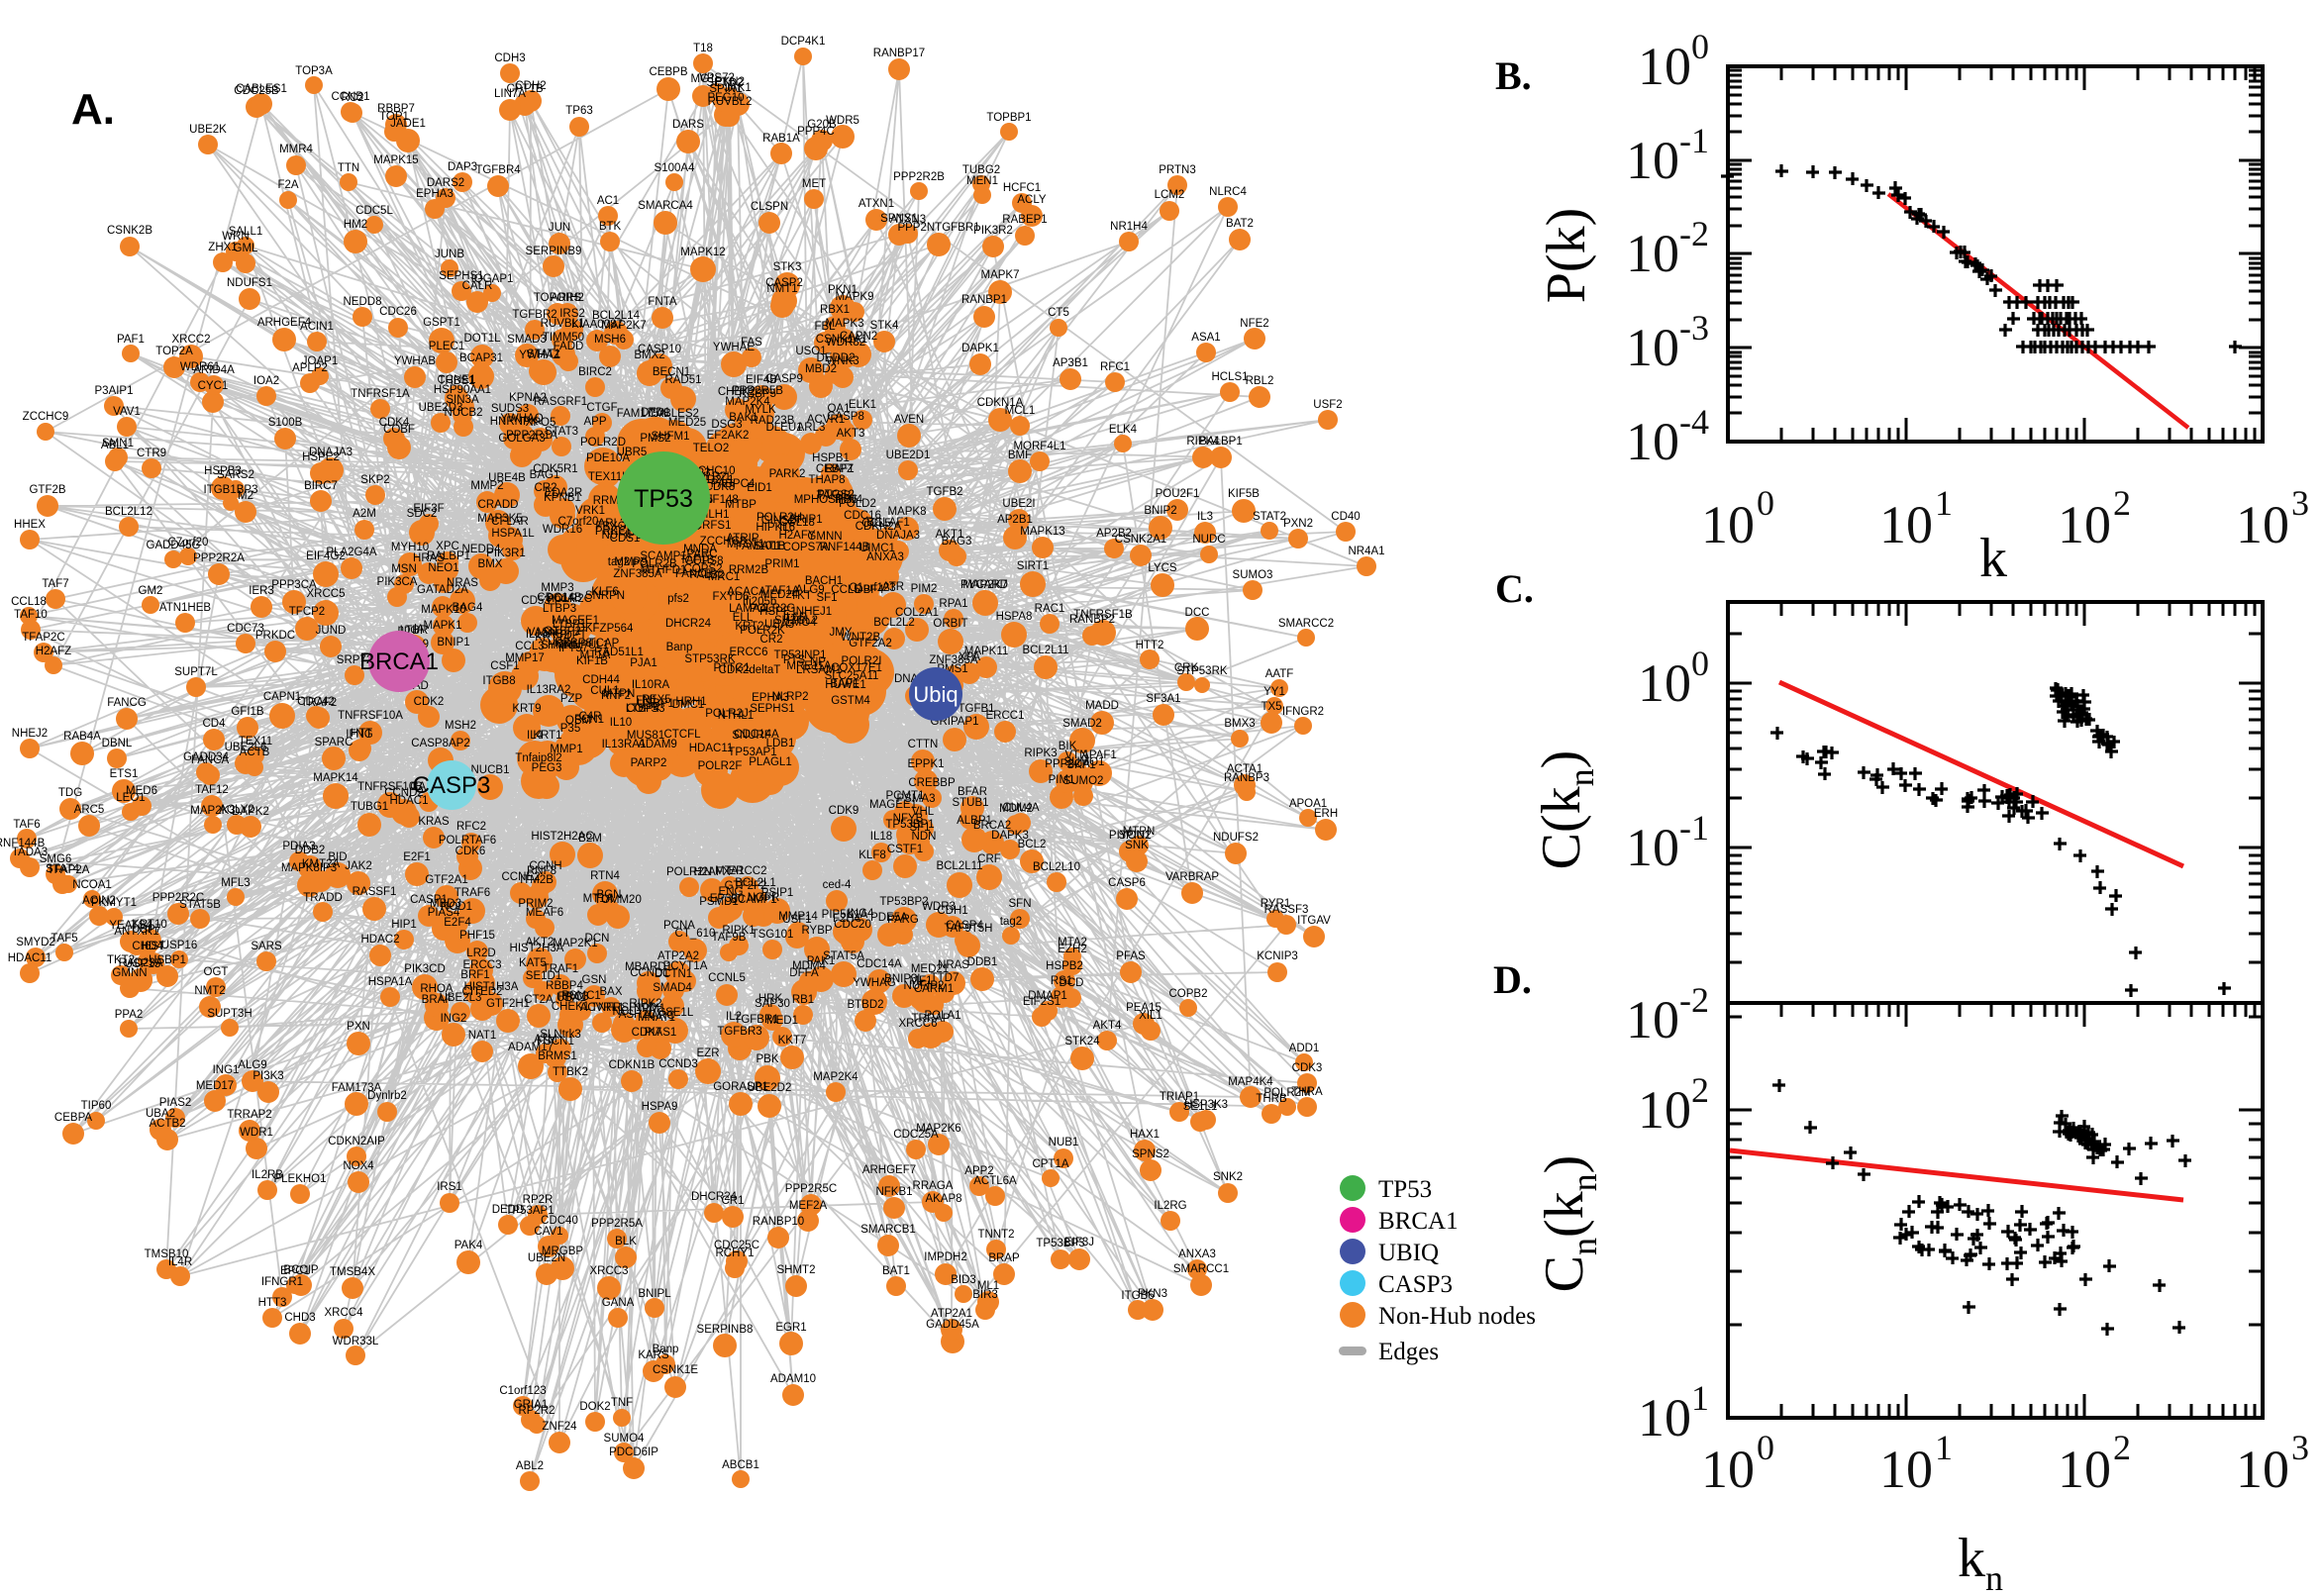 The image size is (2323, 1596). Describe the element at coordinates (539, 355) in the screenshot. I see `svg-text: YWHAZ` at that location.